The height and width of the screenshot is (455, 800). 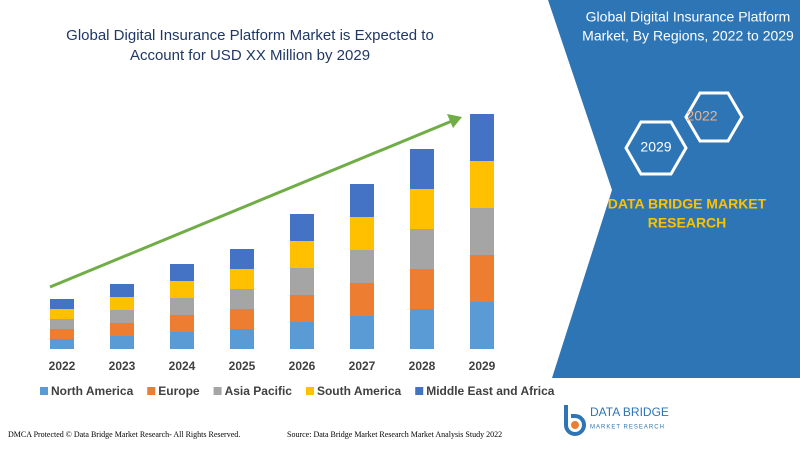 I want to click on brand-text: RESEARCH, so click(x=687, y=223).